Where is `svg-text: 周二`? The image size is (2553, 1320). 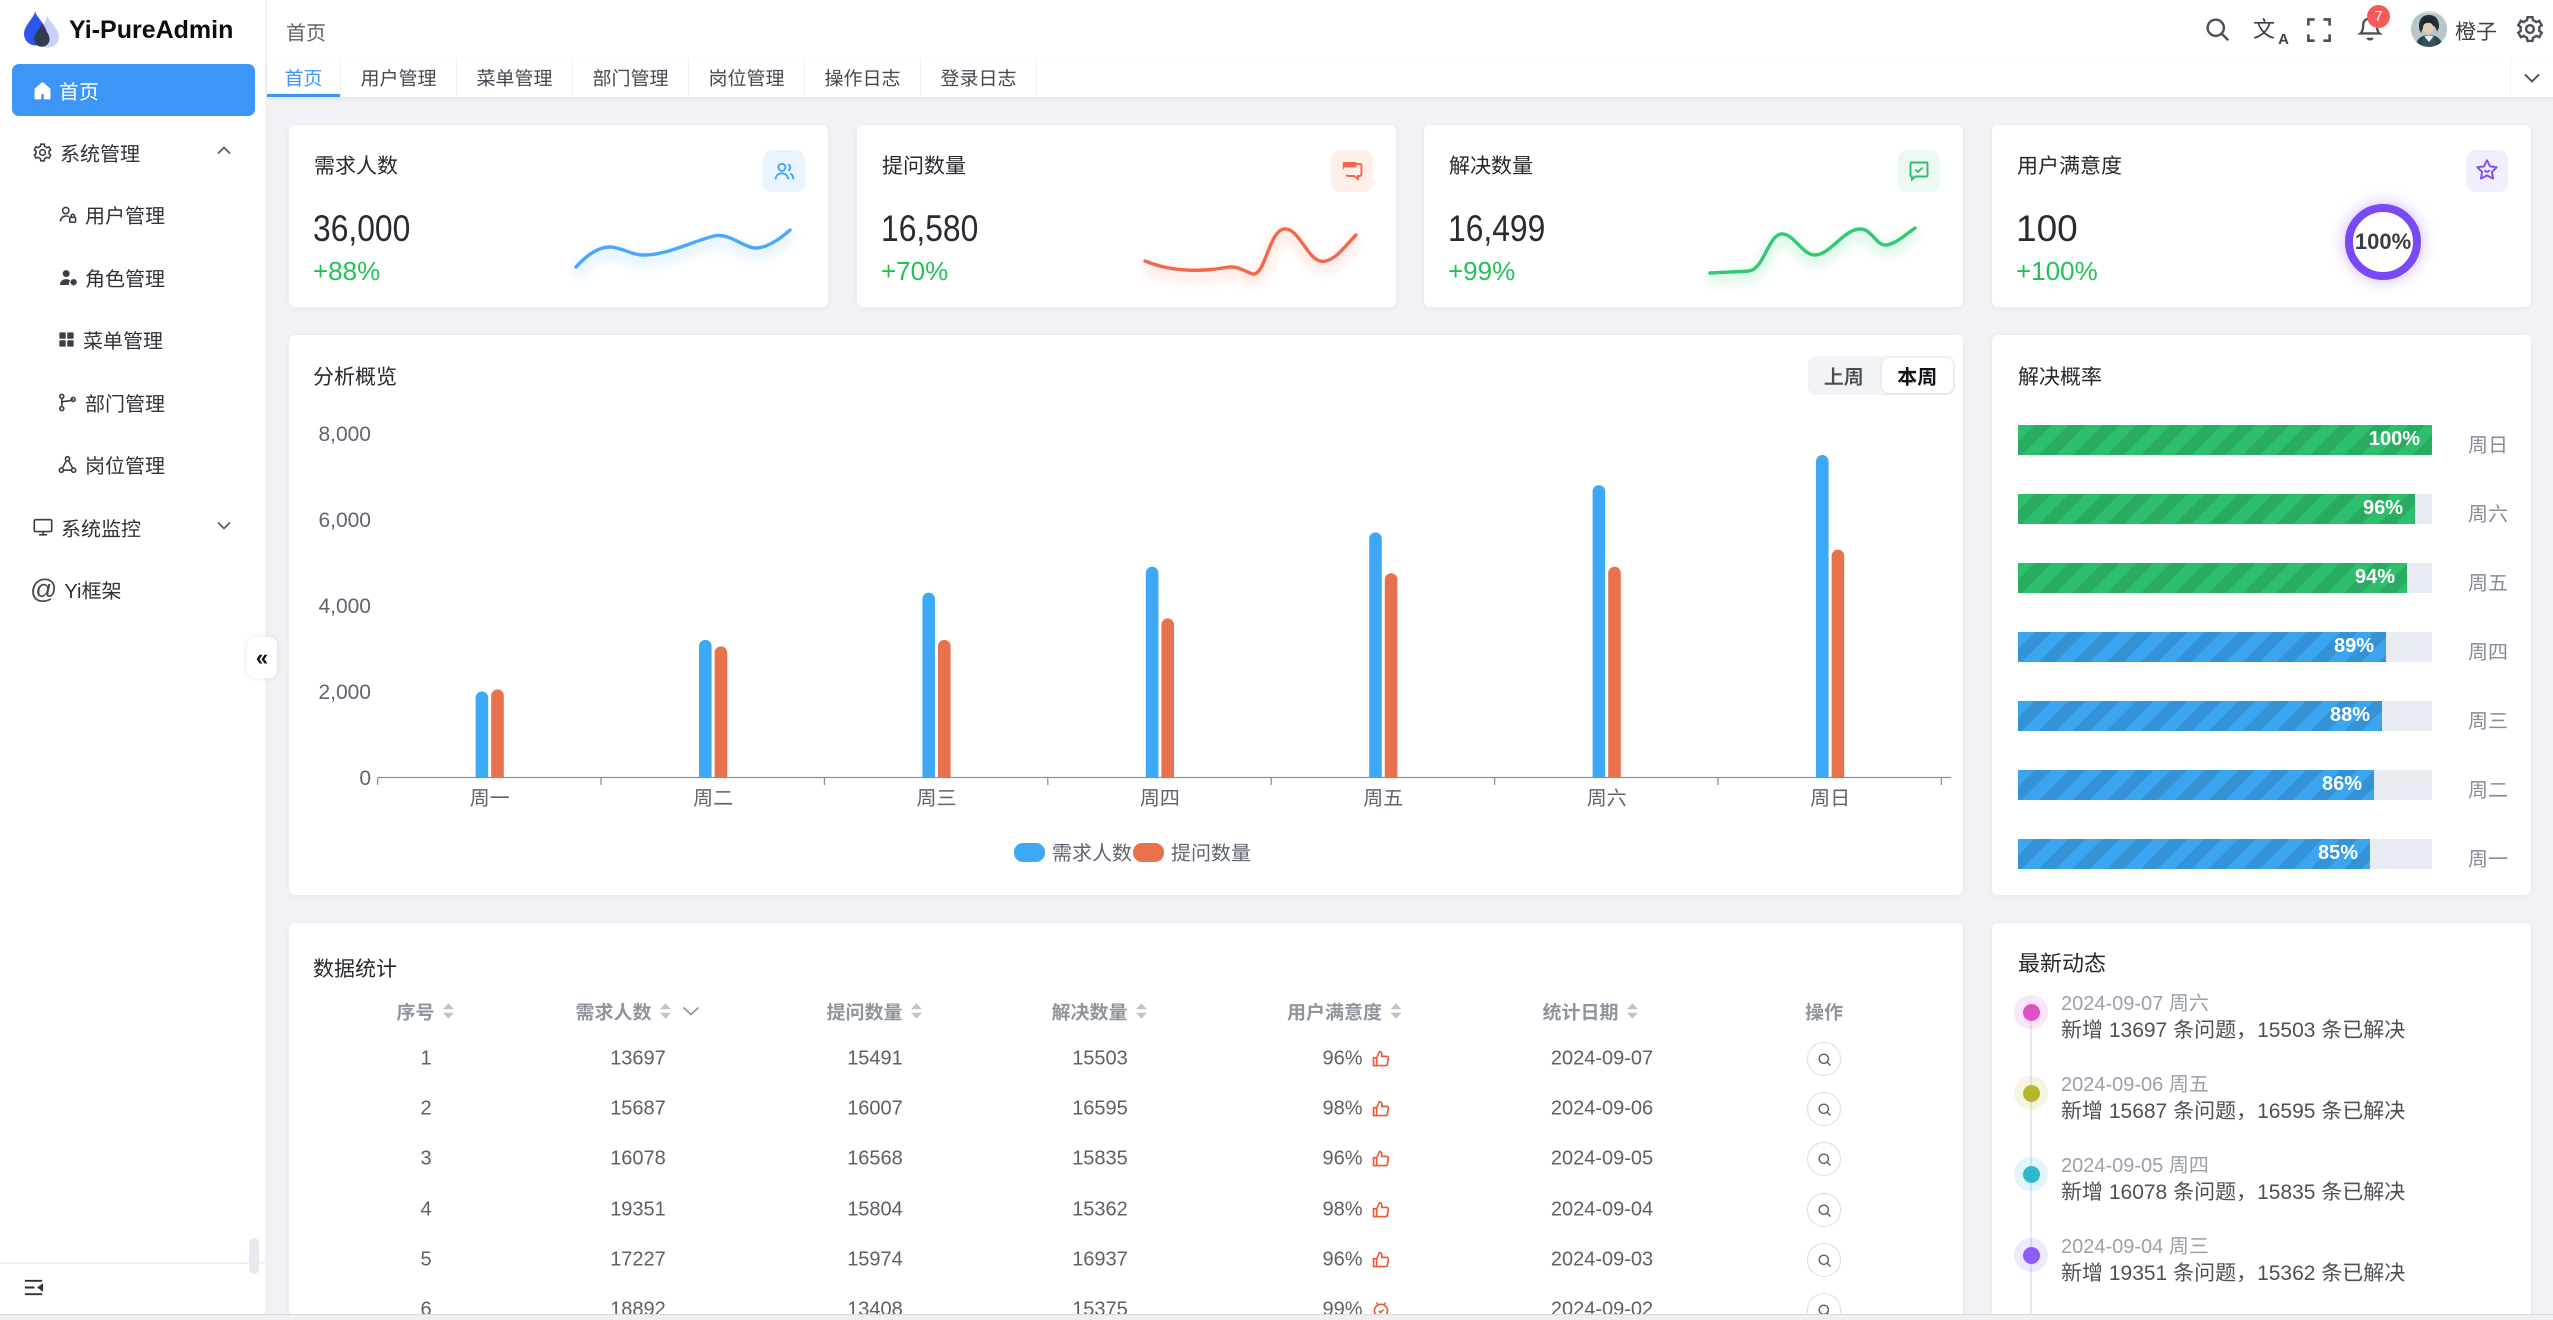
svg-text: 周二 is located at coordinates (713, 799).